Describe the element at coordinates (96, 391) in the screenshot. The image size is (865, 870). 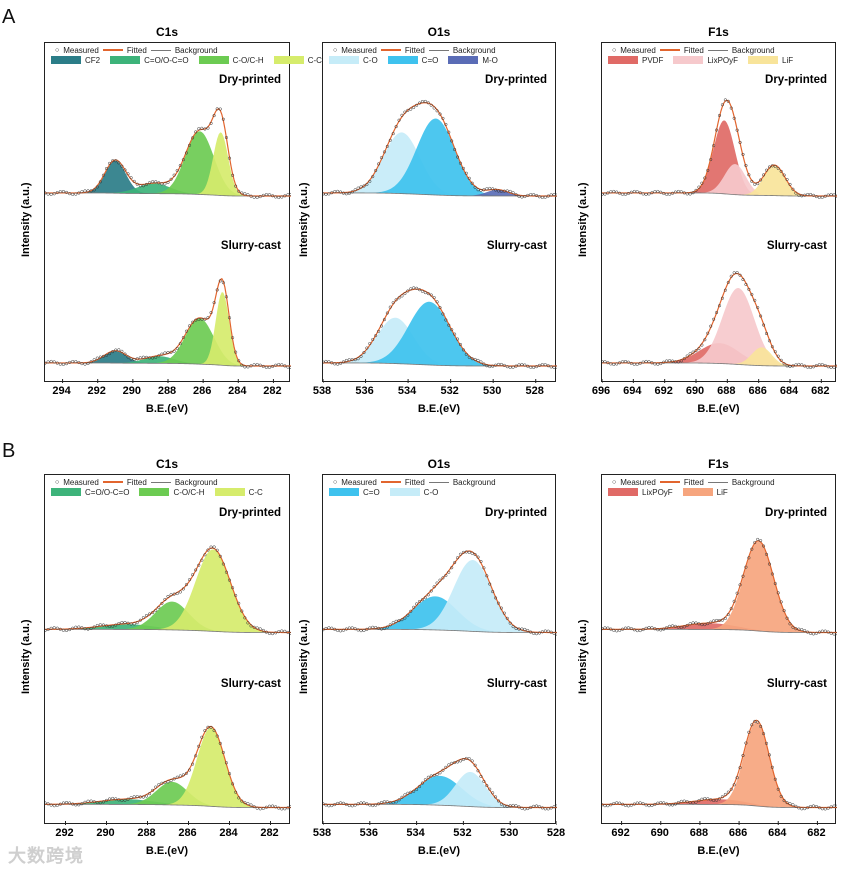
I see `x-tick-label: 292` at that location.